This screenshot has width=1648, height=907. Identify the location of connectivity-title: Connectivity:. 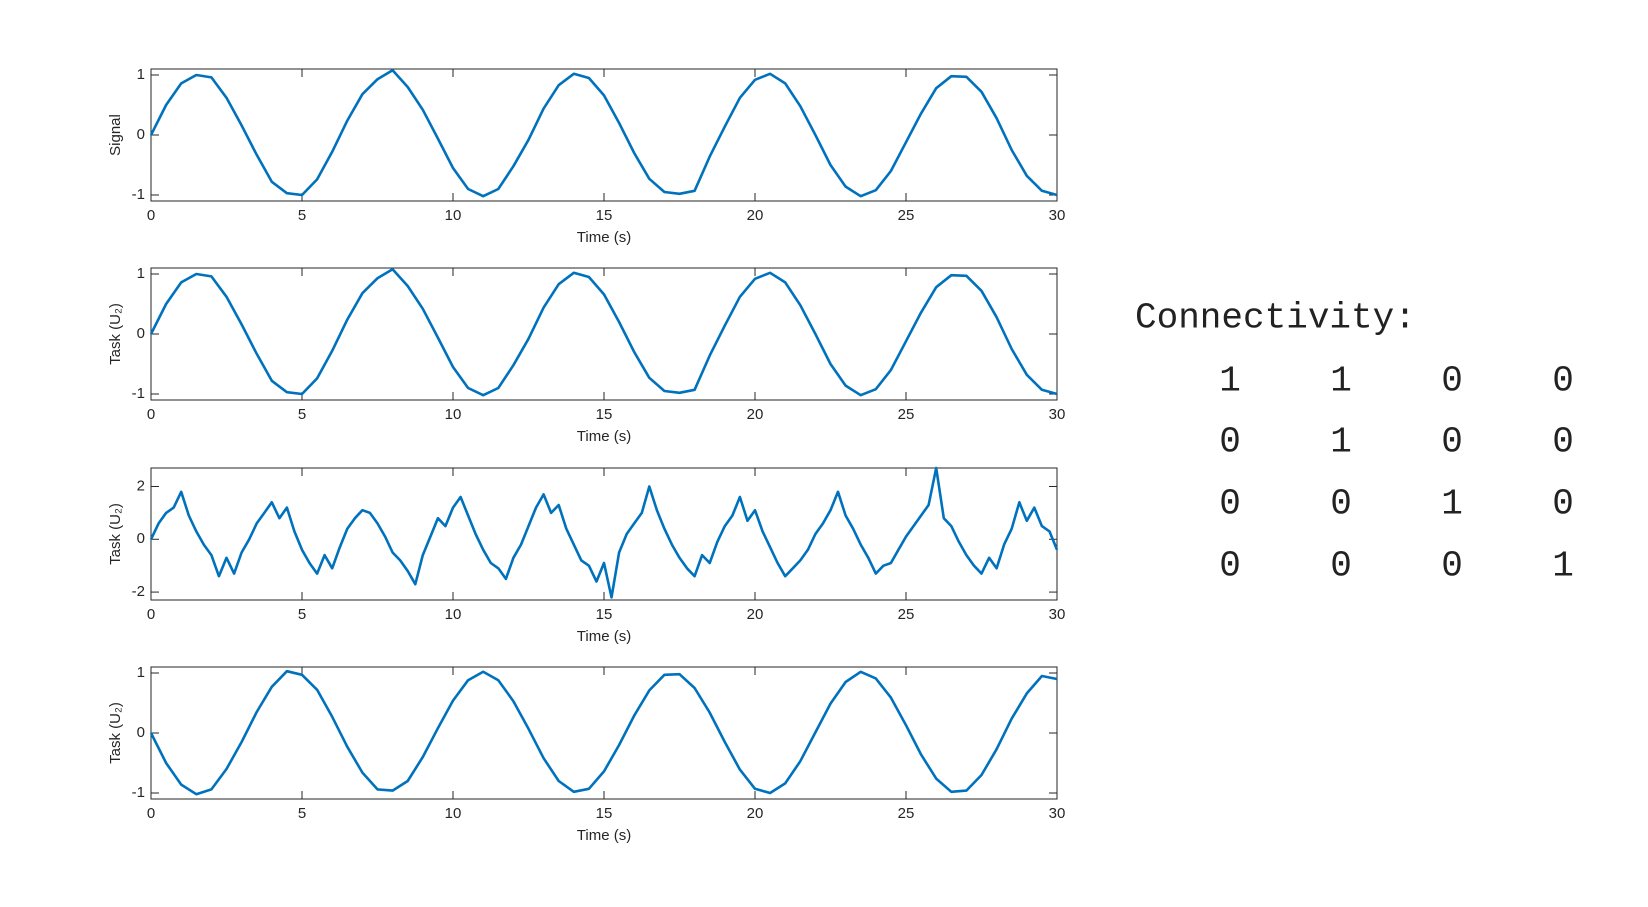
(1275, 318).